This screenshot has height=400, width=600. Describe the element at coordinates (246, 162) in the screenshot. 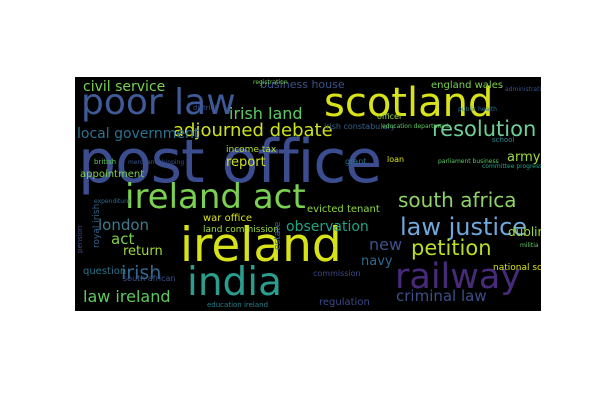

I see `word-report: report` at that location.